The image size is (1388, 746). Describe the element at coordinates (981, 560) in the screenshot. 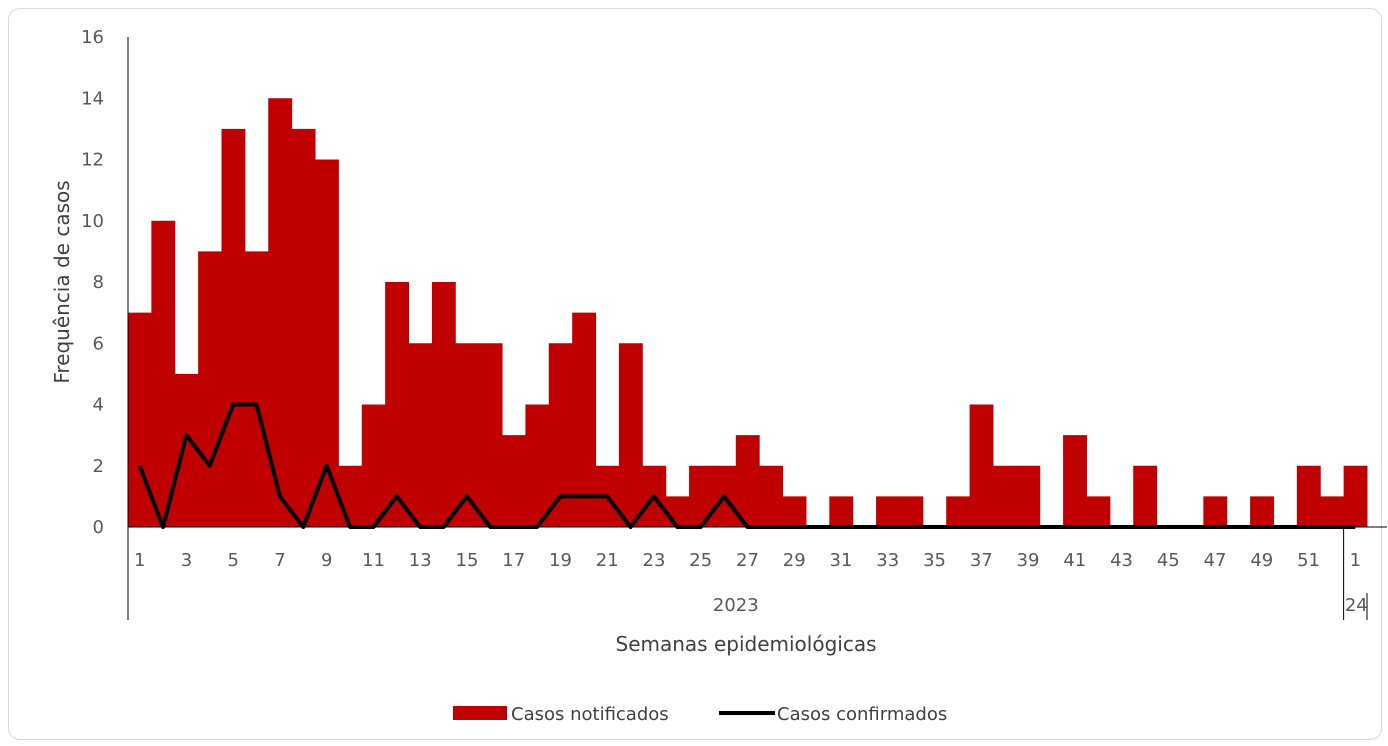

I see `x-tick-label: 37` at that location.